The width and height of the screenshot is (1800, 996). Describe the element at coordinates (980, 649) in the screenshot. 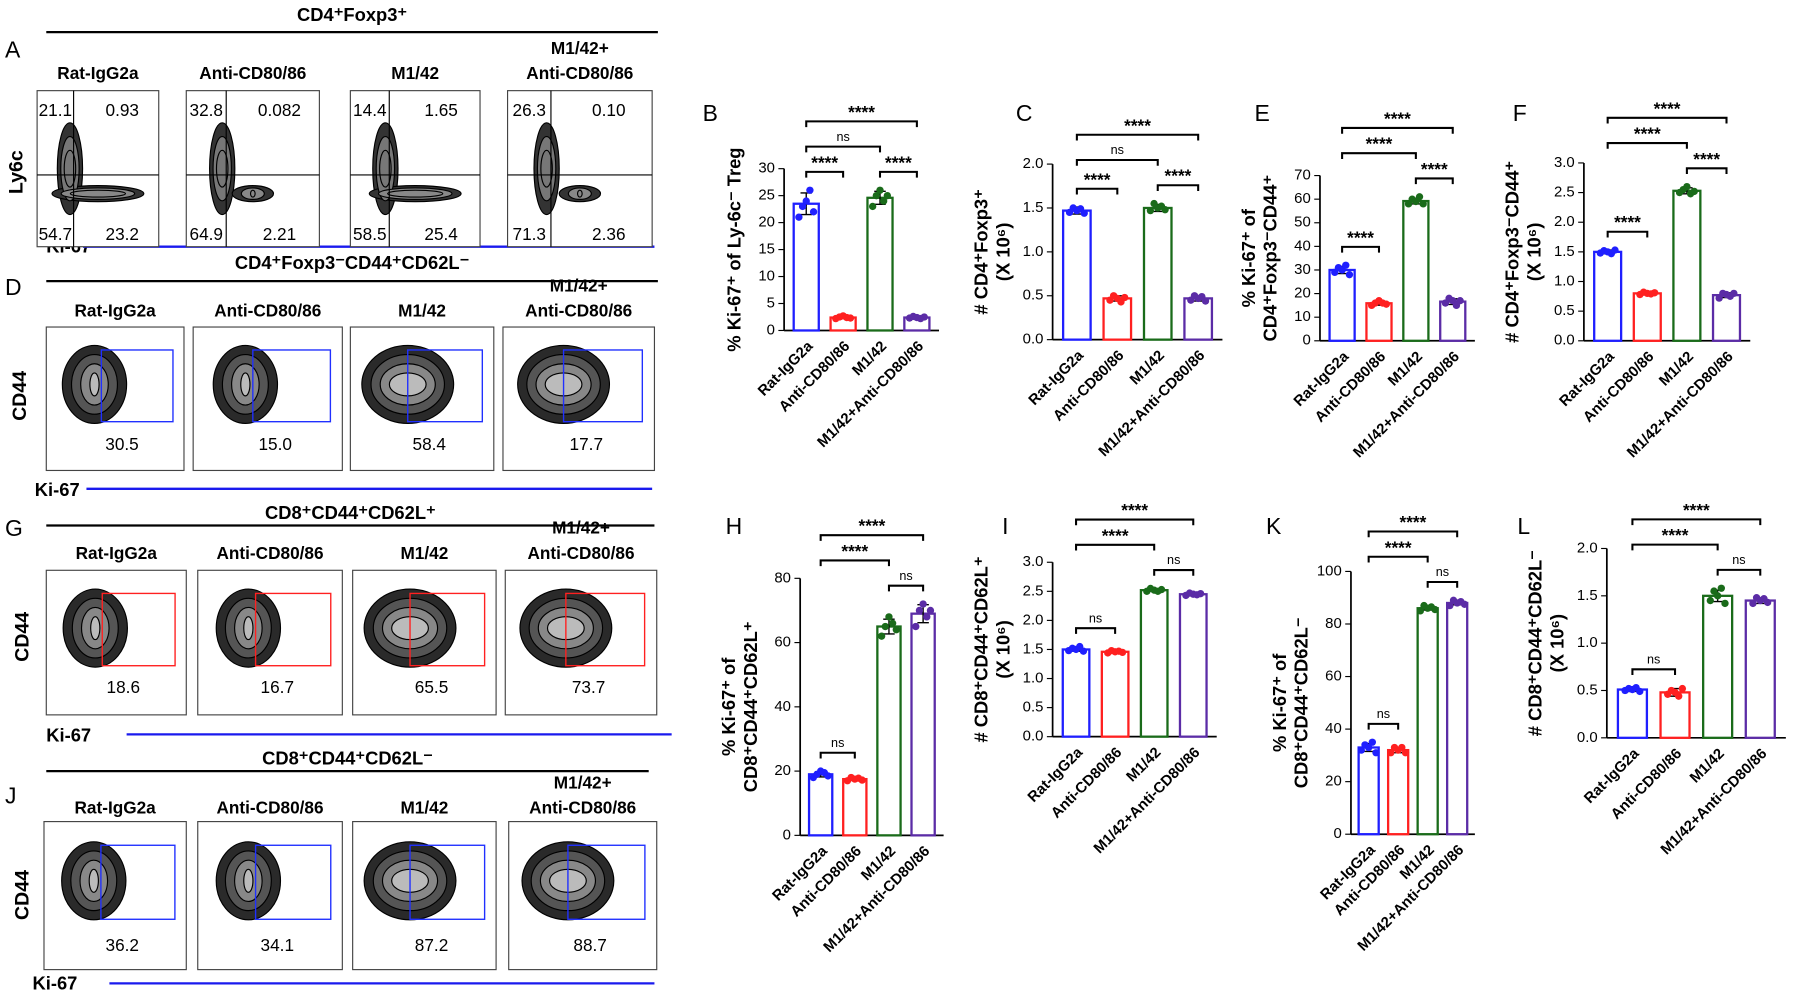

I see `y-axis-label: # CD8⁺CD44⁺CD62L⁺` at that location.